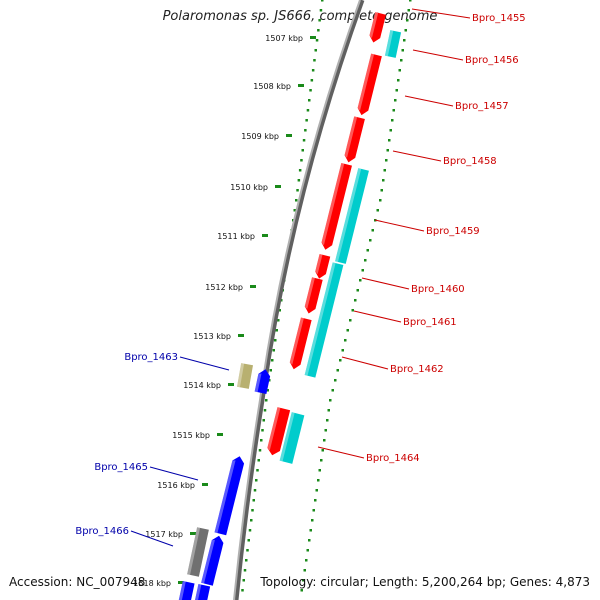  Describe the element at coordinates (241, 375) in the screenshot. I see `gene-1463-feature-shine` at that location.